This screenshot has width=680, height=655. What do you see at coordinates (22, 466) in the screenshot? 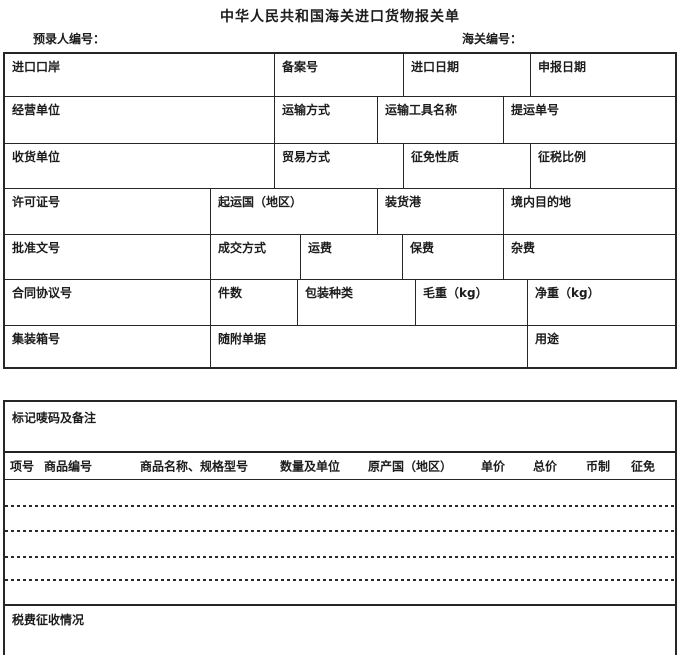
I see `col-item-number: 项号` at bounding box center [22, 466].